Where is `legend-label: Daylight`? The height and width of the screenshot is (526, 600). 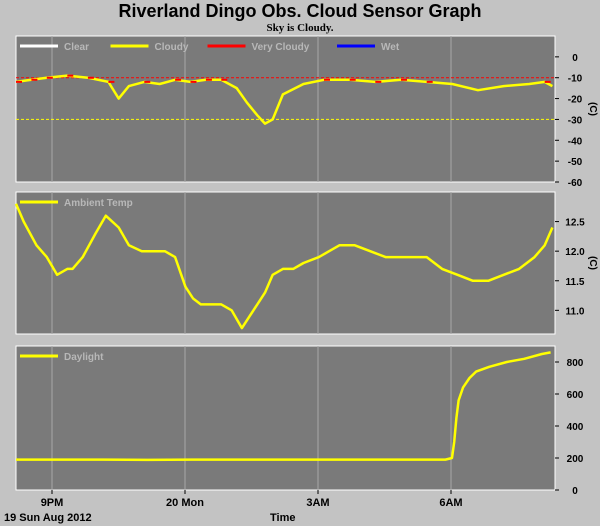 legend-label: Daylight is located at coordinates (84, 357).